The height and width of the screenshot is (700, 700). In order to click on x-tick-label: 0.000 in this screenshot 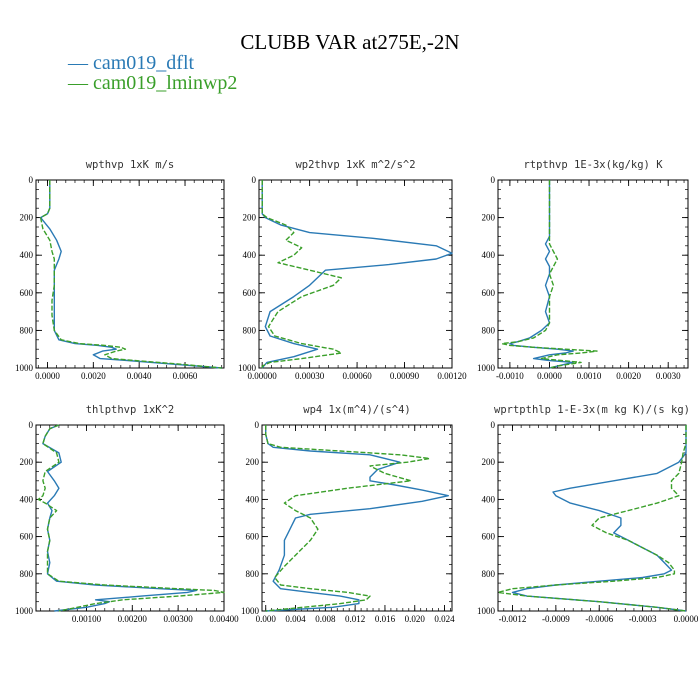, I will do `click(266, 619)`.